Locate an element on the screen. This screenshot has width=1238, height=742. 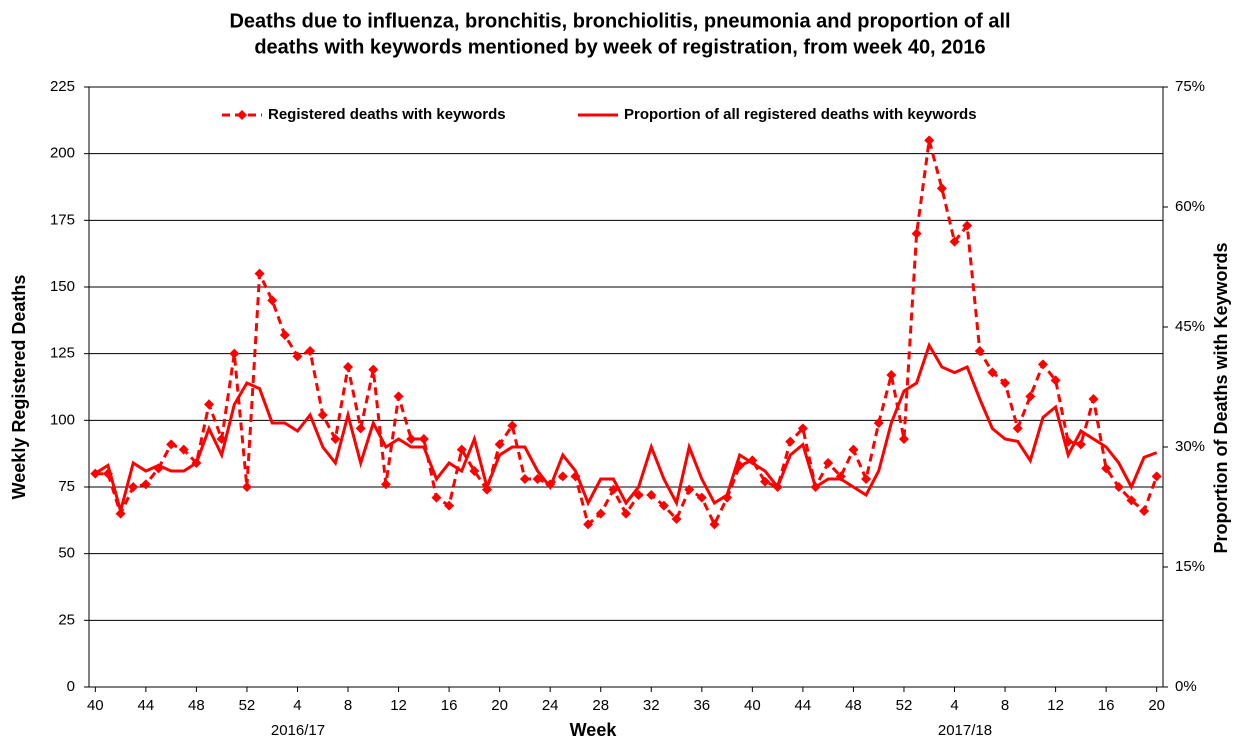
legend-label: Registered deaths with keywords is located at coordinates (387, 114).